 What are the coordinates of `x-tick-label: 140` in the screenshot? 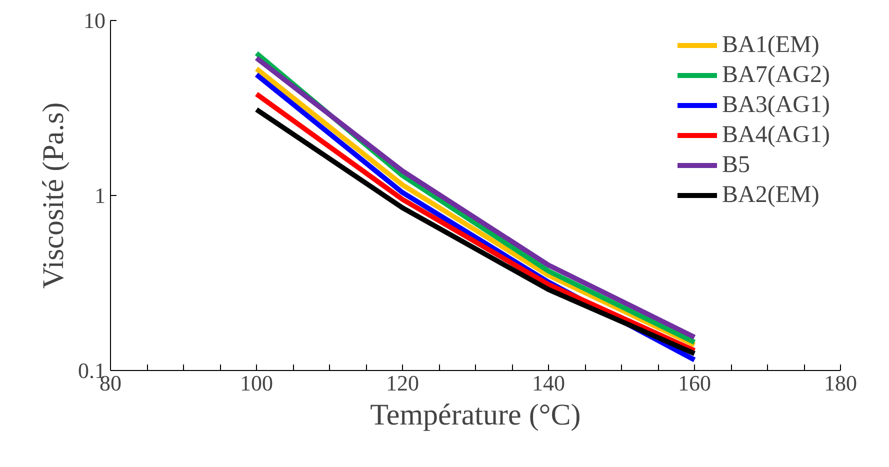 It's located at (548, 383).